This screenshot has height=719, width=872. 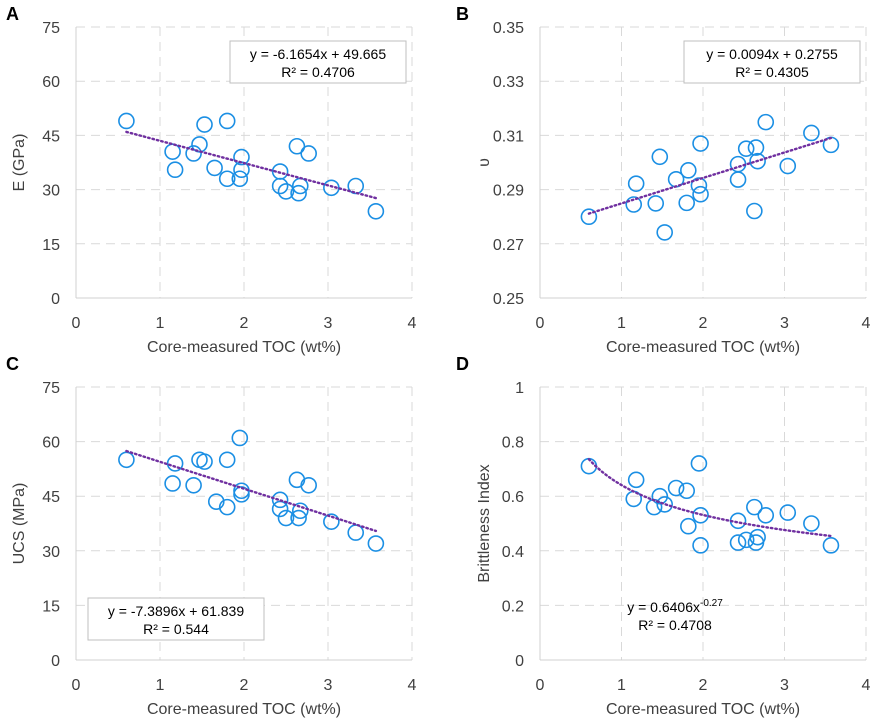 What do you see at coordinates (76, 685) in the screenshot?
I see `x-tick-label: 0` at bounding box center [76, 685].